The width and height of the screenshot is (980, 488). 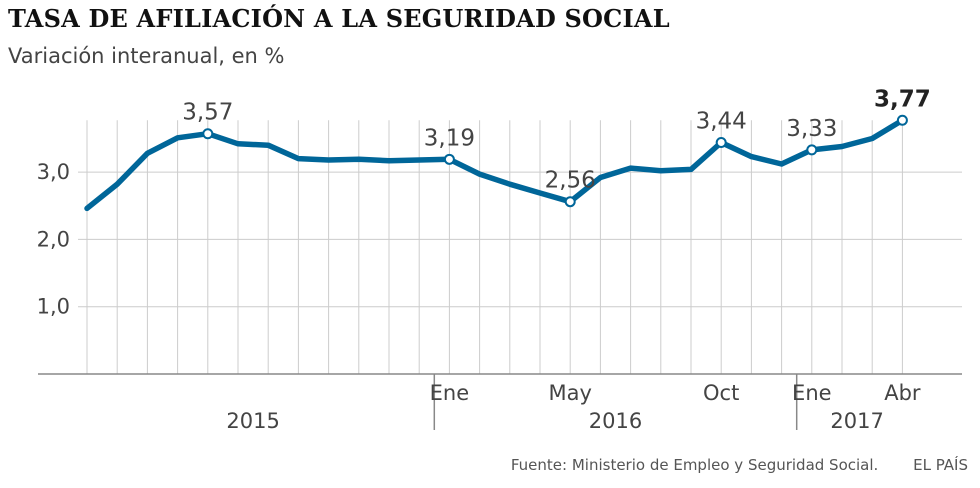 I want to click on data-label: 2,56, so click(x=570, y=181).